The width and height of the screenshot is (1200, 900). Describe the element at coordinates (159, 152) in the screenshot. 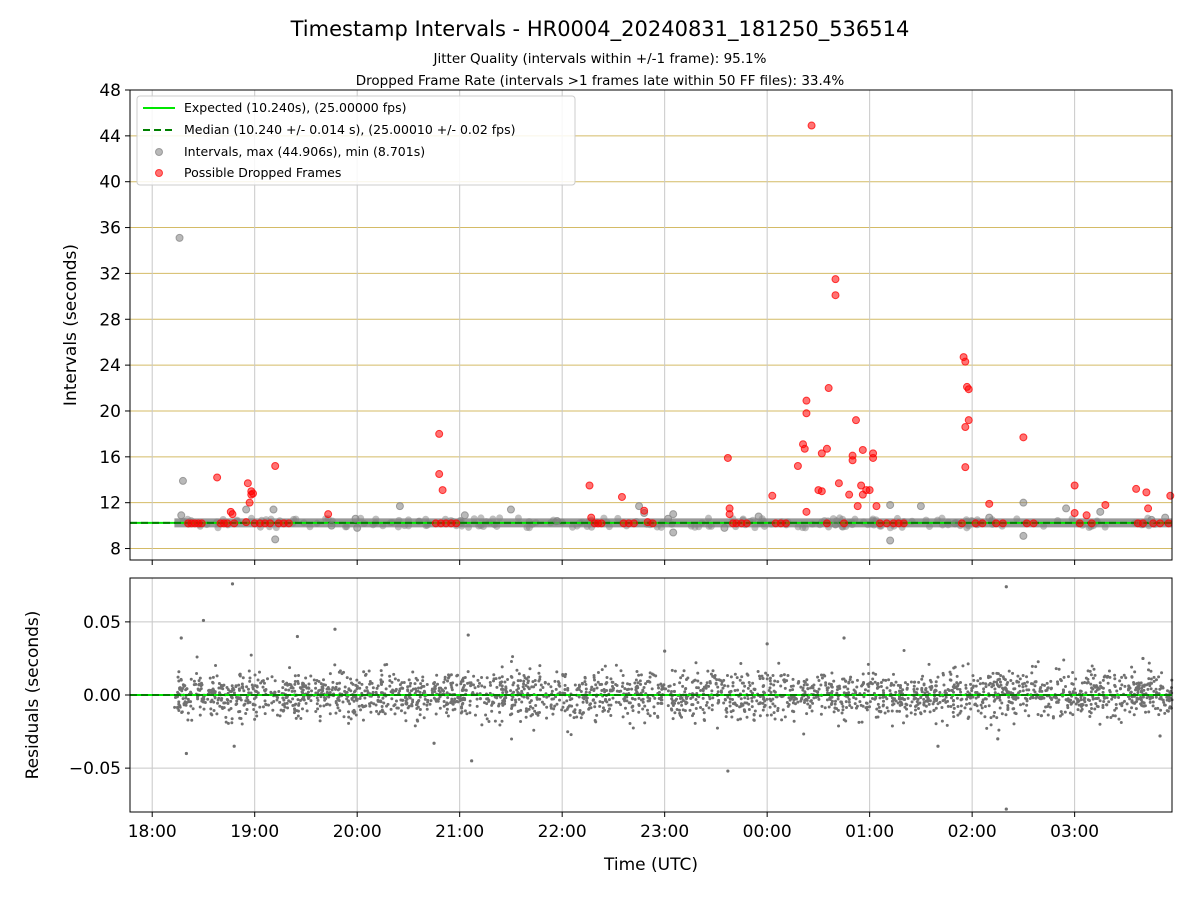

I see `legend-intervals-swatch` at that location.